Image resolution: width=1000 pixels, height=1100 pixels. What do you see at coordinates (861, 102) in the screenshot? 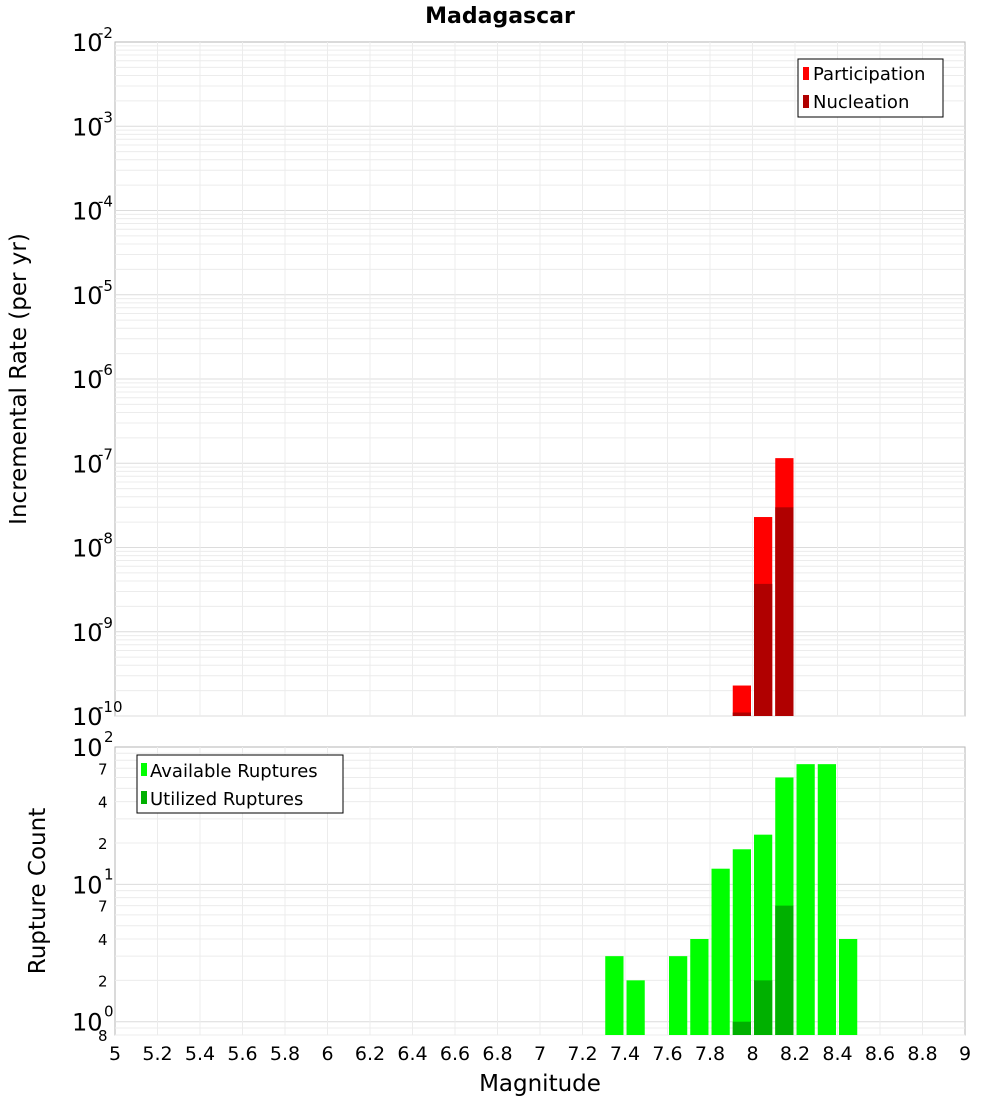
I see `nucleation-legend-label: Nucleation` at bounding box center [861, 102].